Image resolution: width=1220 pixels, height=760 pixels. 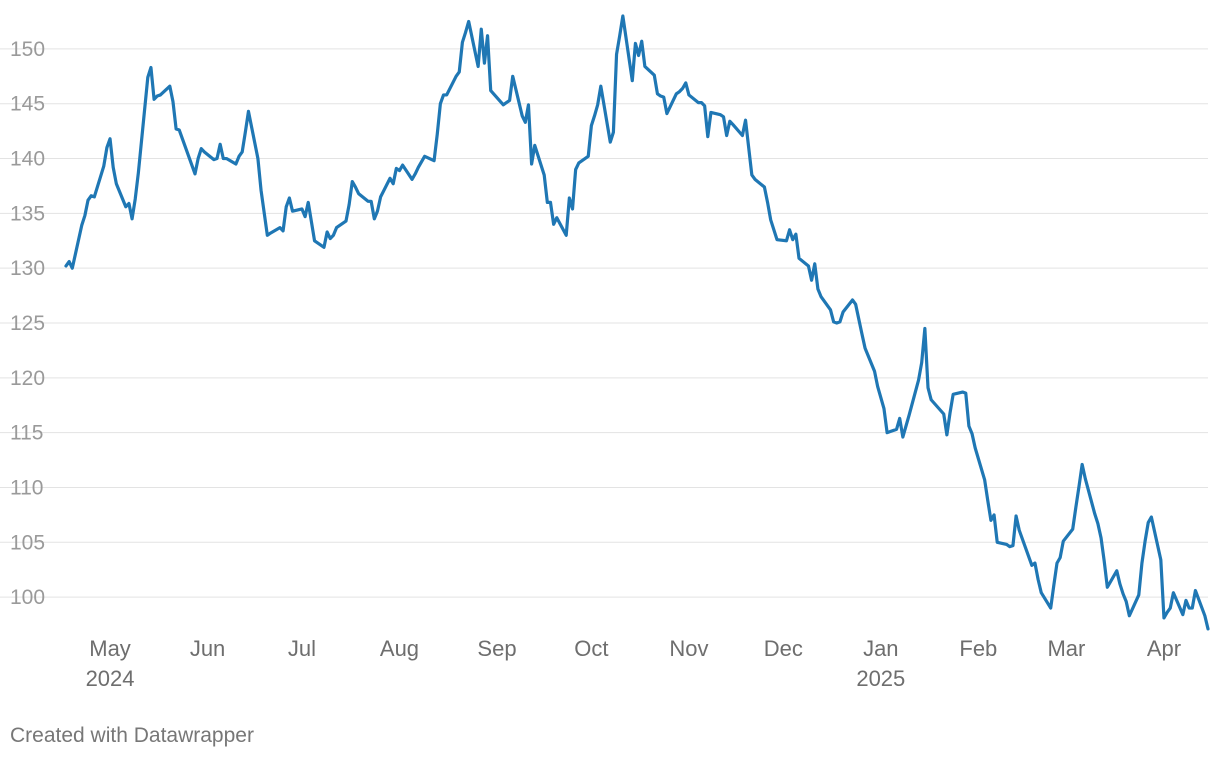 What do you see at coordinates (27, 268) in the screenshot?
I see `y-tick-label: 130` at bounding box center [27, 268].